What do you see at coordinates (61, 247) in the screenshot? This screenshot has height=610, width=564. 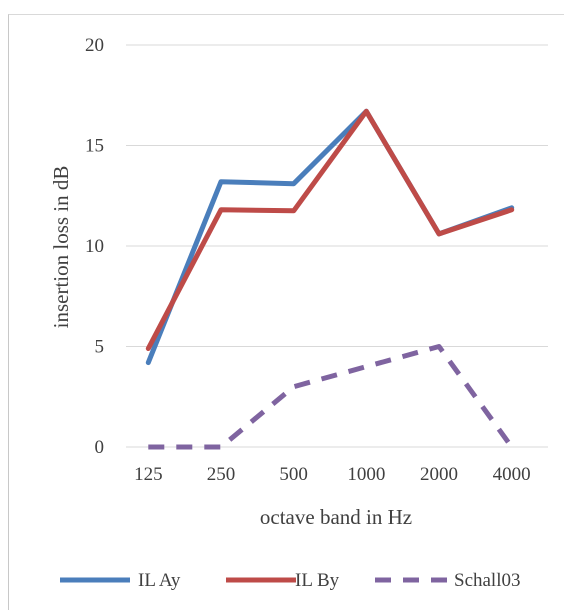 I see `y-axis-title: insertion loss in dB` at bounding box center [61, 247].